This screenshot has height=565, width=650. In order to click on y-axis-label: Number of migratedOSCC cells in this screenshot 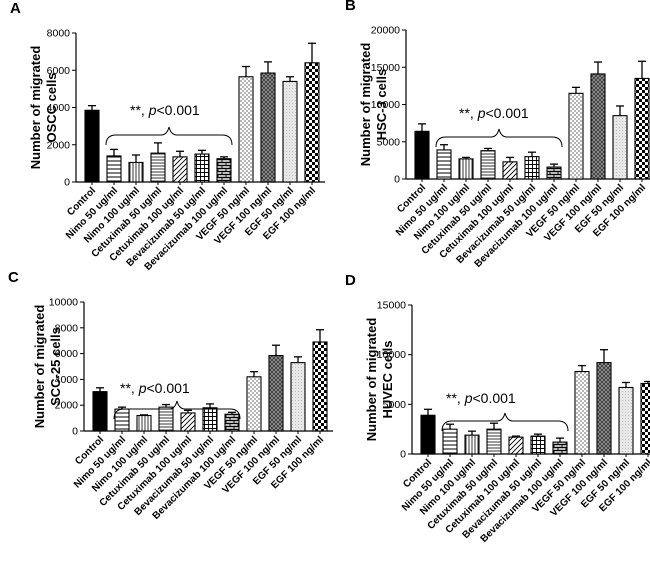, I will do `click(43, 108)`.